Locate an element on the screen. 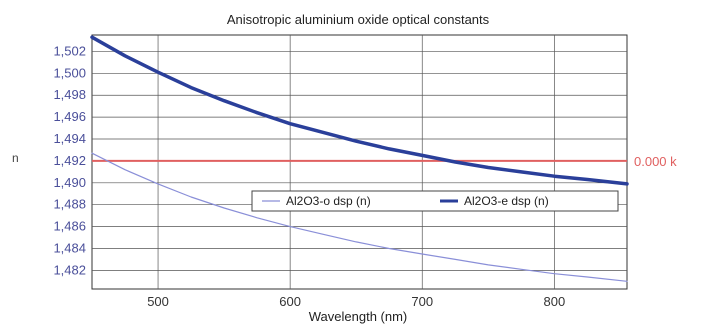  y-tick-label: 1,484 is located at coordinates (69, 247).